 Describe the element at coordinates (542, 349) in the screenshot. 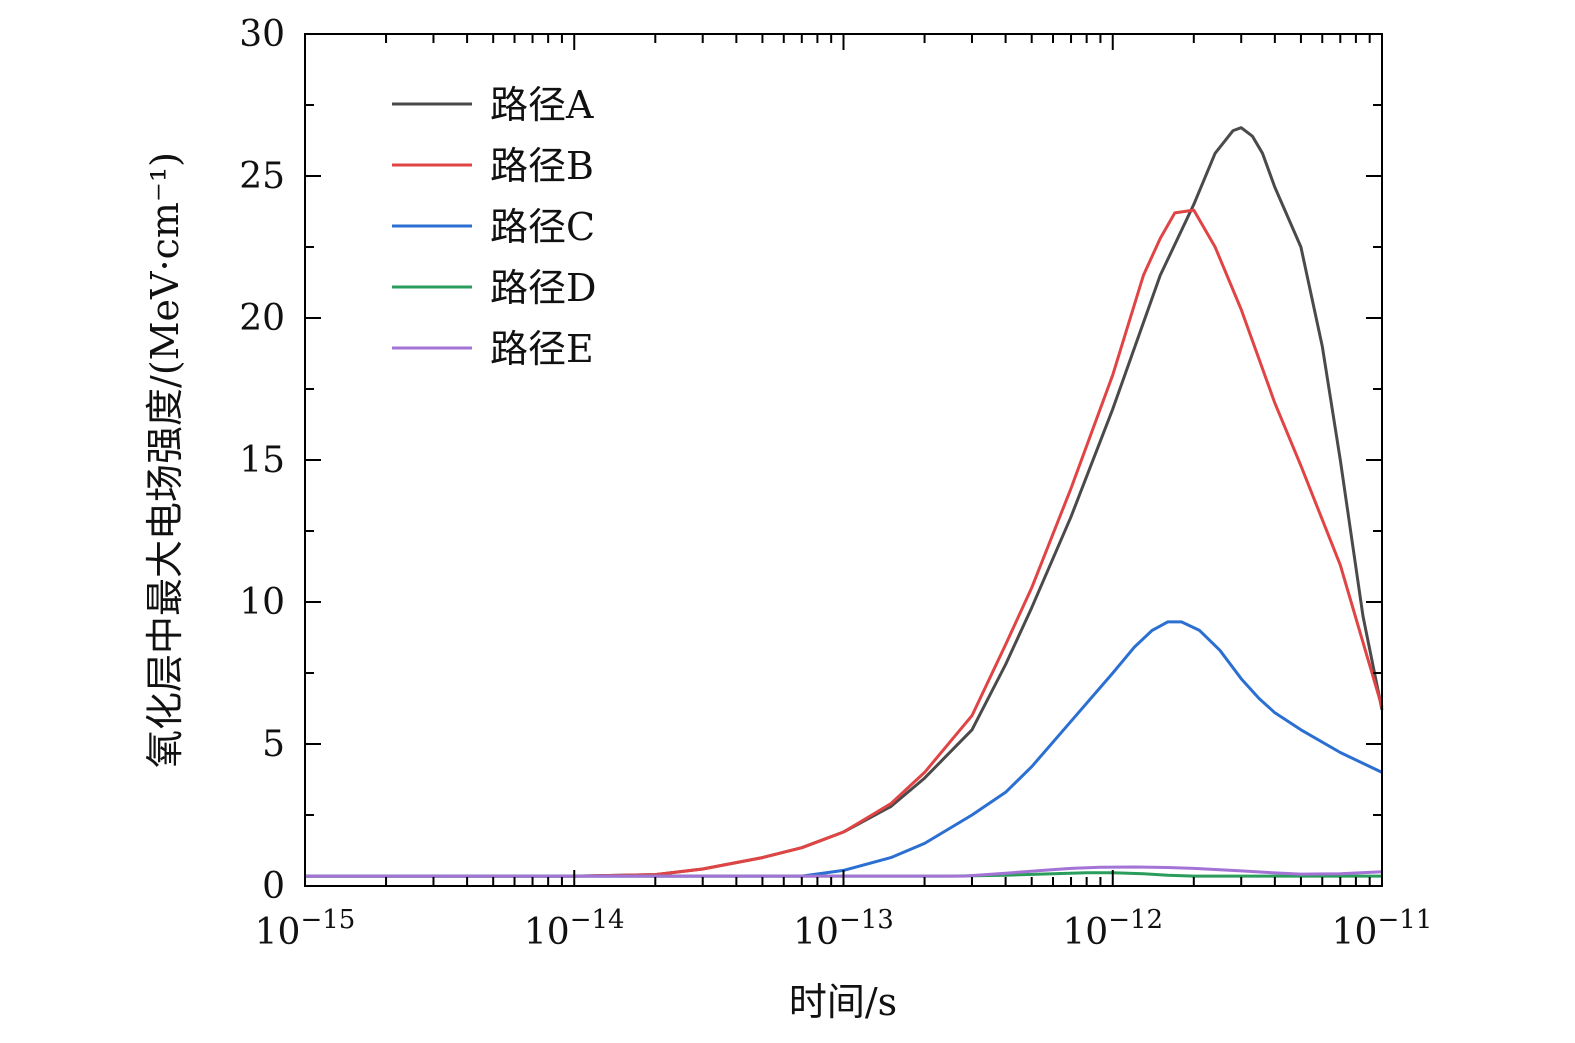

I see `legend-label-5: 路径E` at that location.